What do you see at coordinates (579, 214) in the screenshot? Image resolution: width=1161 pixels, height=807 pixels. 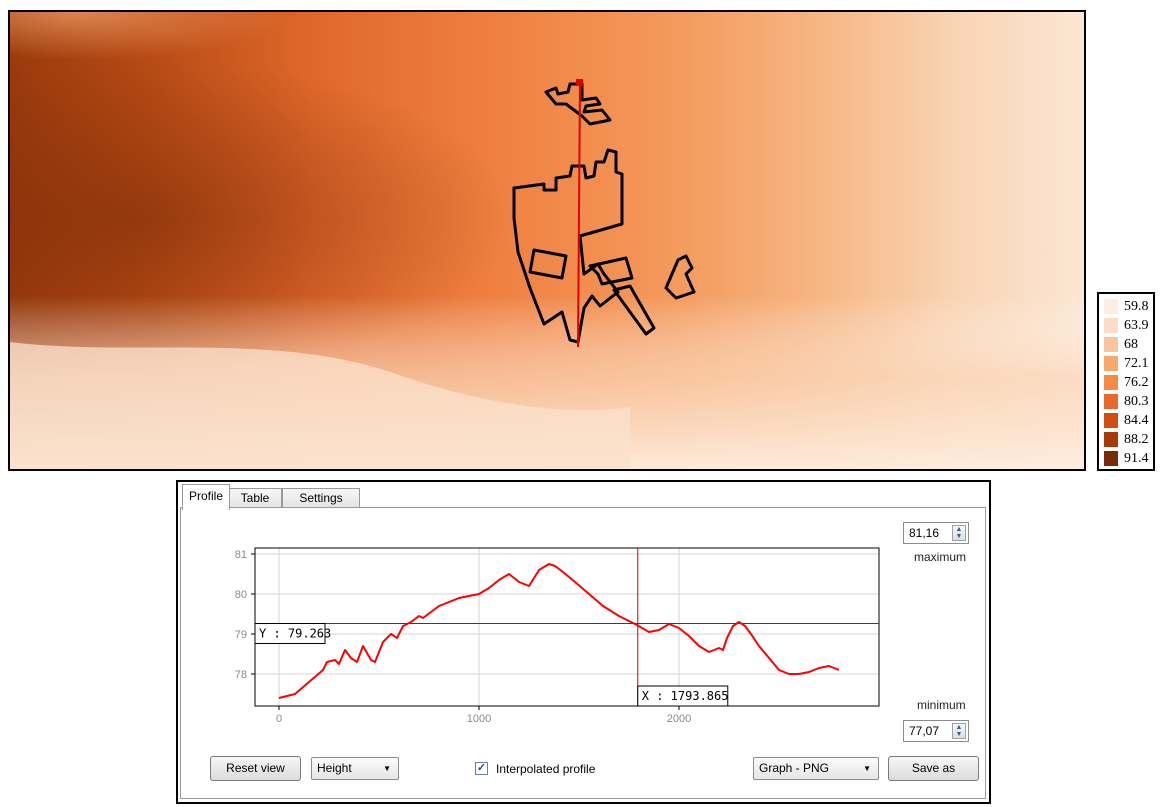 I see `profile-transect-line` at bounding box center [579, 214].